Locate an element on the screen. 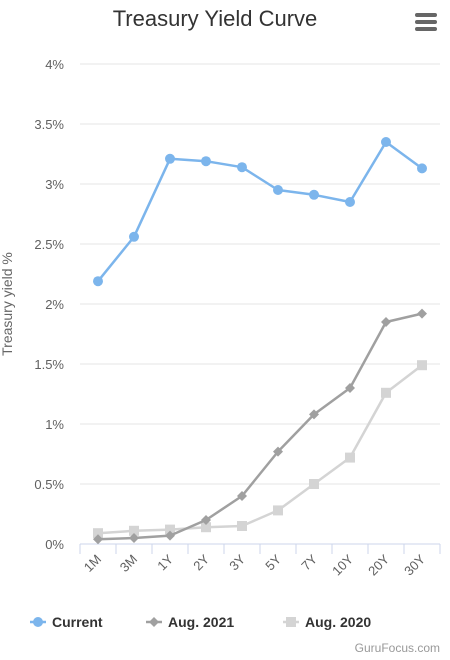 This screenshot has height=660, width=450. x-axis is located at coordinates (260, 548).